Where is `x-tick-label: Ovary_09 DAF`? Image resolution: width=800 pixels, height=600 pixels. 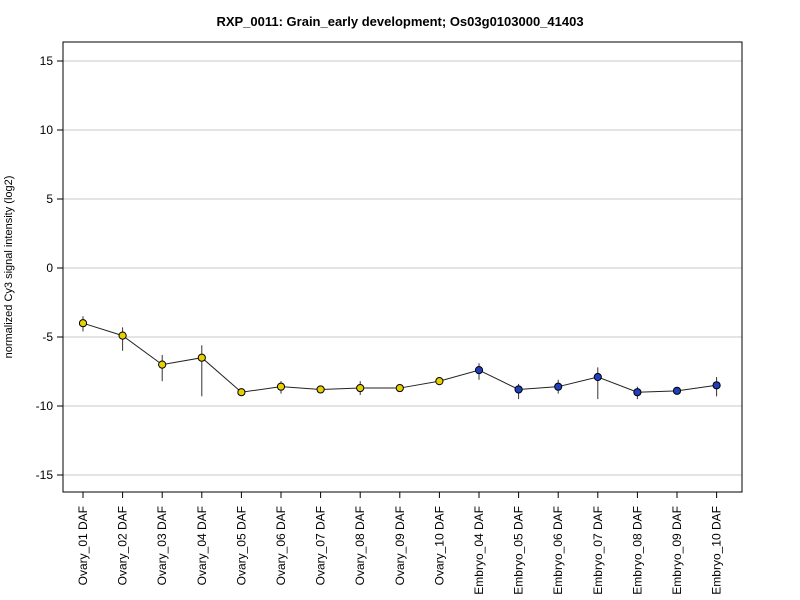
x-tick-label: Ovary_09 DAF is located at coordinates (400, 545).